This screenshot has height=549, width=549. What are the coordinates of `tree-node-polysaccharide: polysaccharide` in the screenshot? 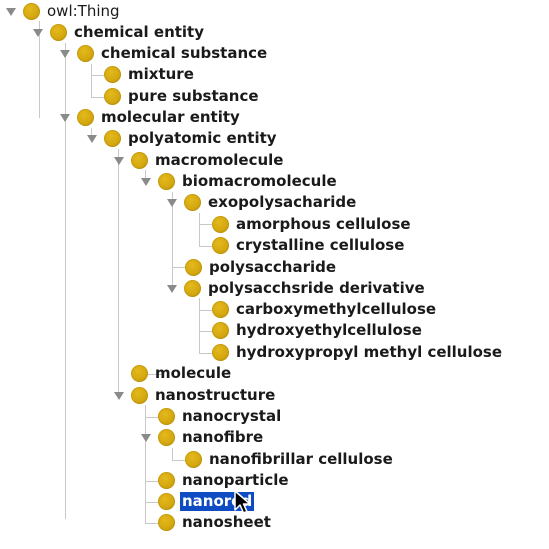 It's located at (252, 267).